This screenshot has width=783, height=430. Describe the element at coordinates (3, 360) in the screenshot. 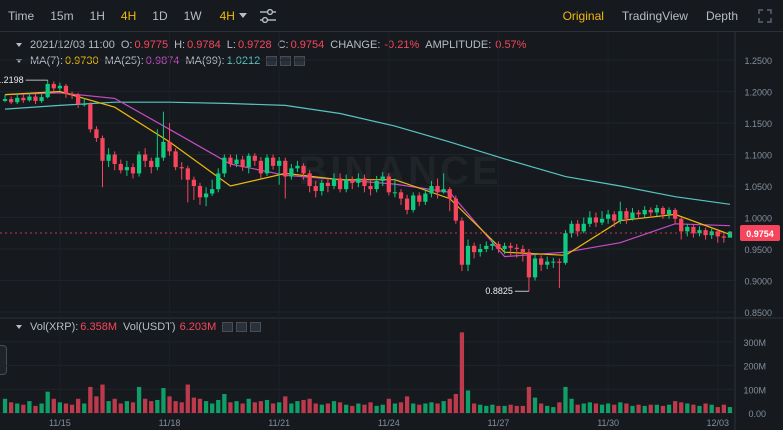

I see `side-panel-handle` at that location.